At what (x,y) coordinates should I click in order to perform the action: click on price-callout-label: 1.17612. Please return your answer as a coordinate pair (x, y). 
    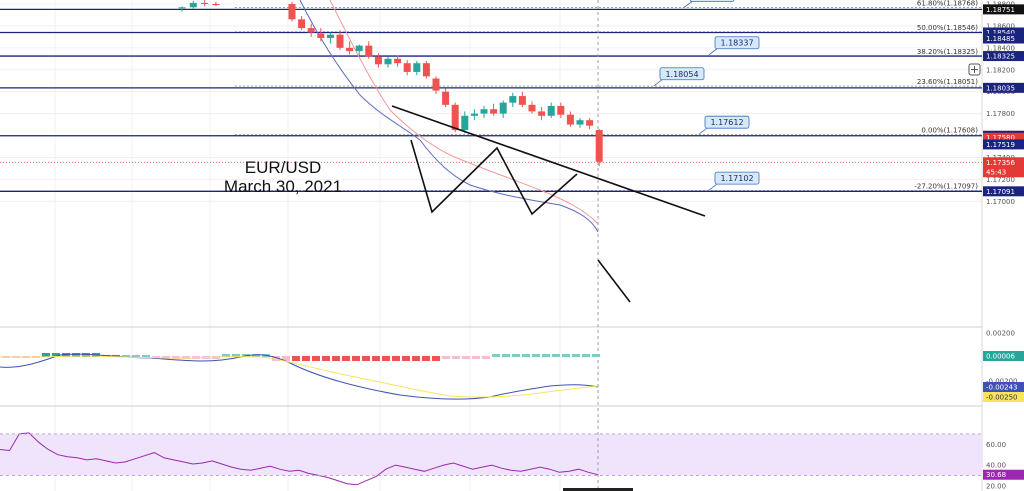
    Looking at the image, I should click on (726, 122).